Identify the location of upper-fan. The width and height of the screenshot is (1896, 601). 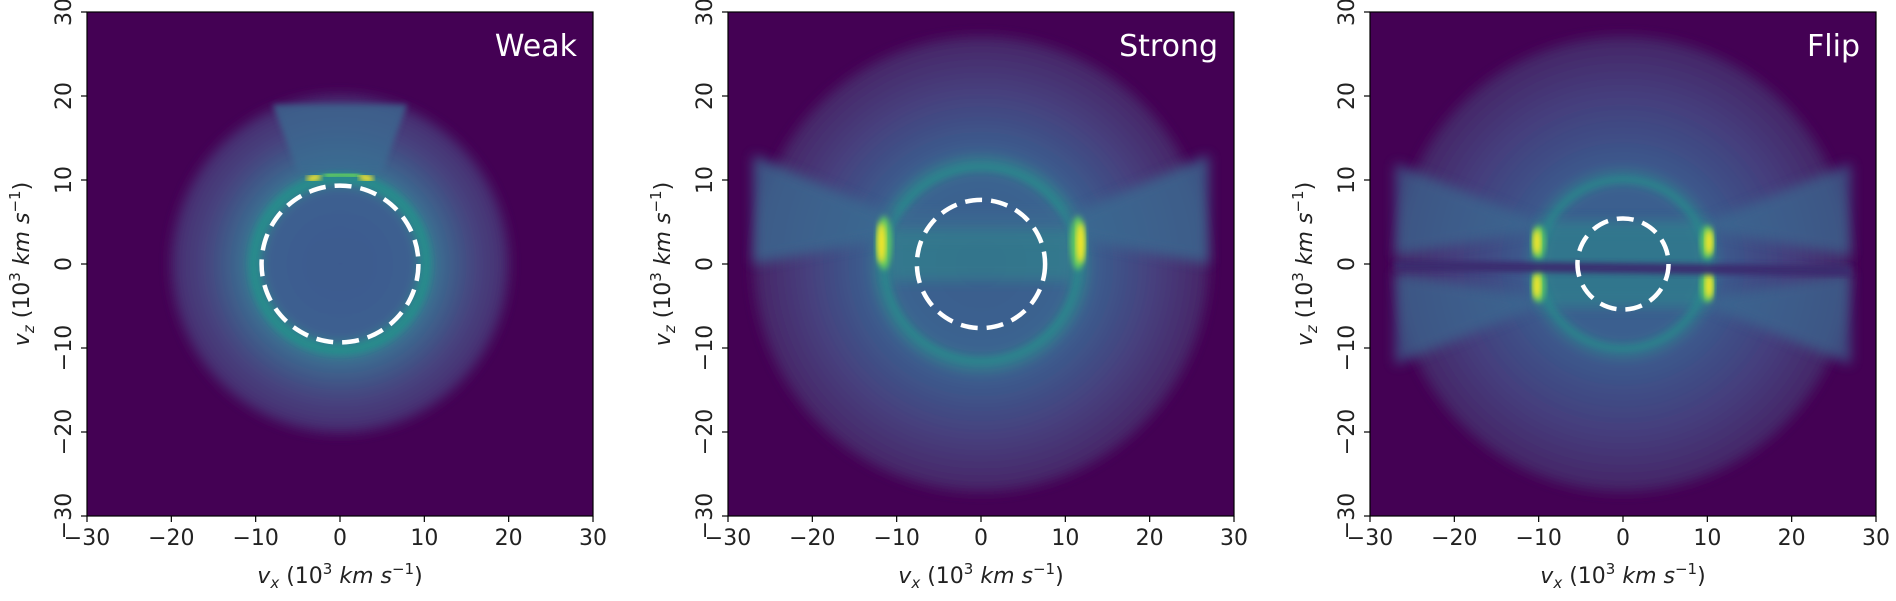
(340, 138).